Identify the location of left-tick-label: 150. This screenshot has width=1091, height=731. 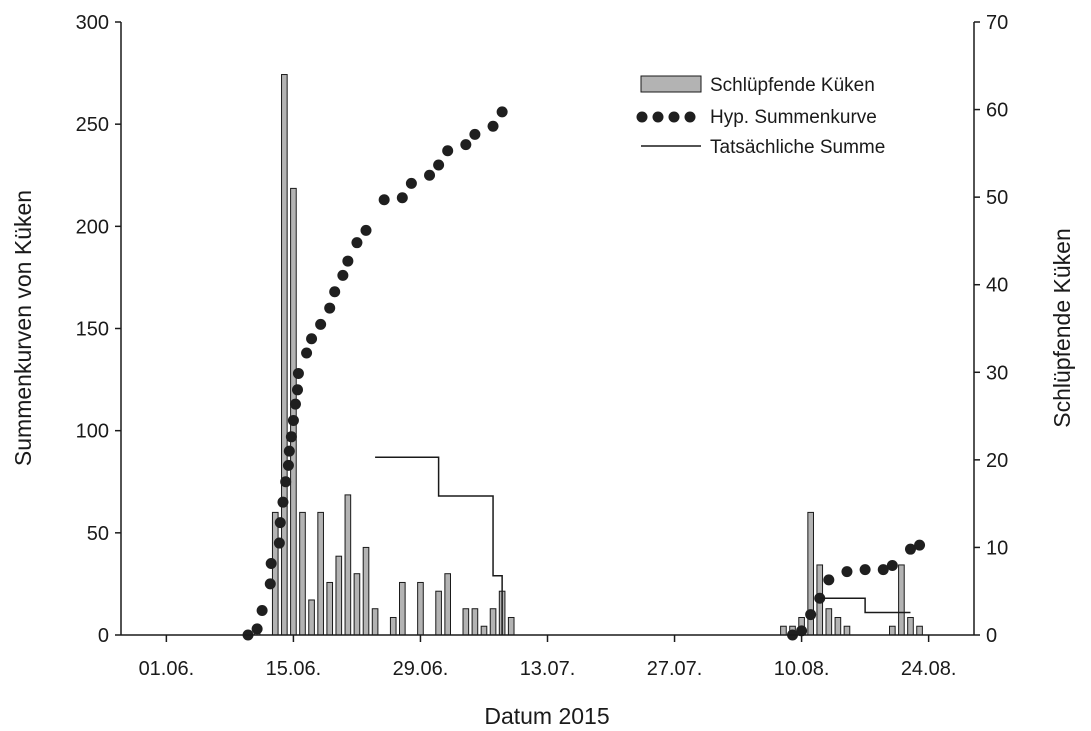
(92, 330).